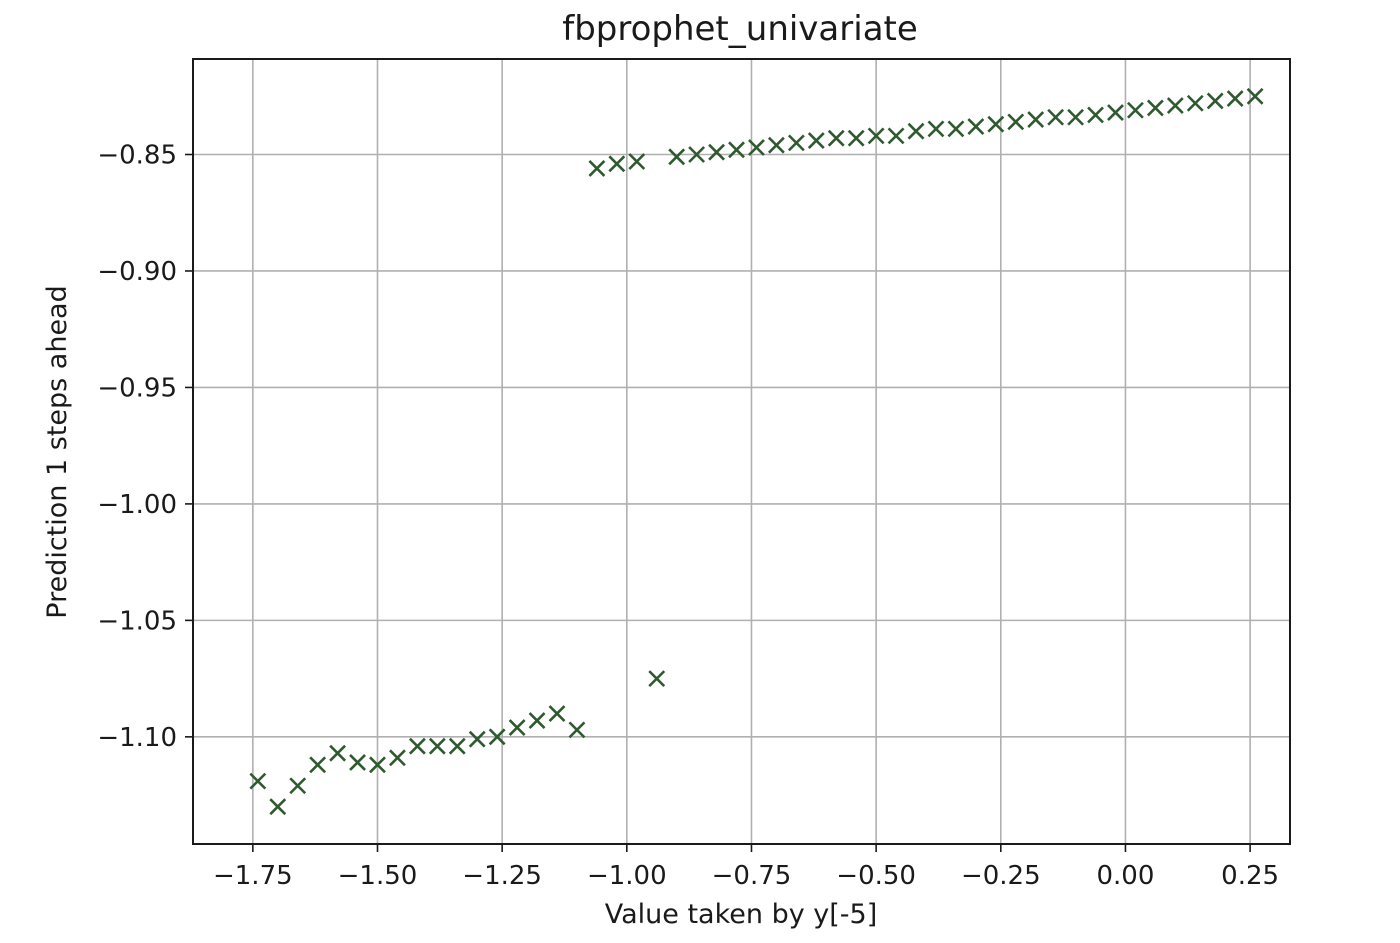 Image resolution: width=1400 pixels, height=943 pixels. I want to click on y-tick-label: −0.85, so click(137, 156).